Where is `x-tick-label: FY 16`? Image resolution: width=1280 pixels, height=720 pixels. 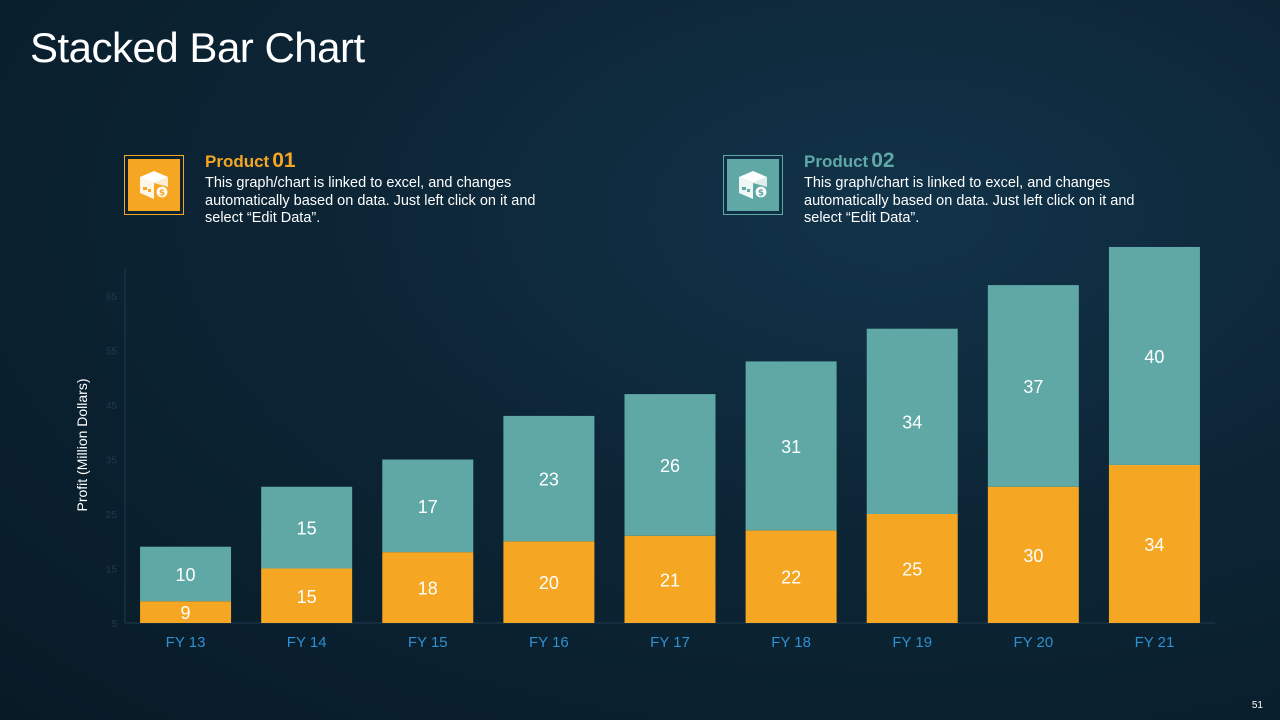
x-tick-label: FY 16 is located at coordinates (549, 642).